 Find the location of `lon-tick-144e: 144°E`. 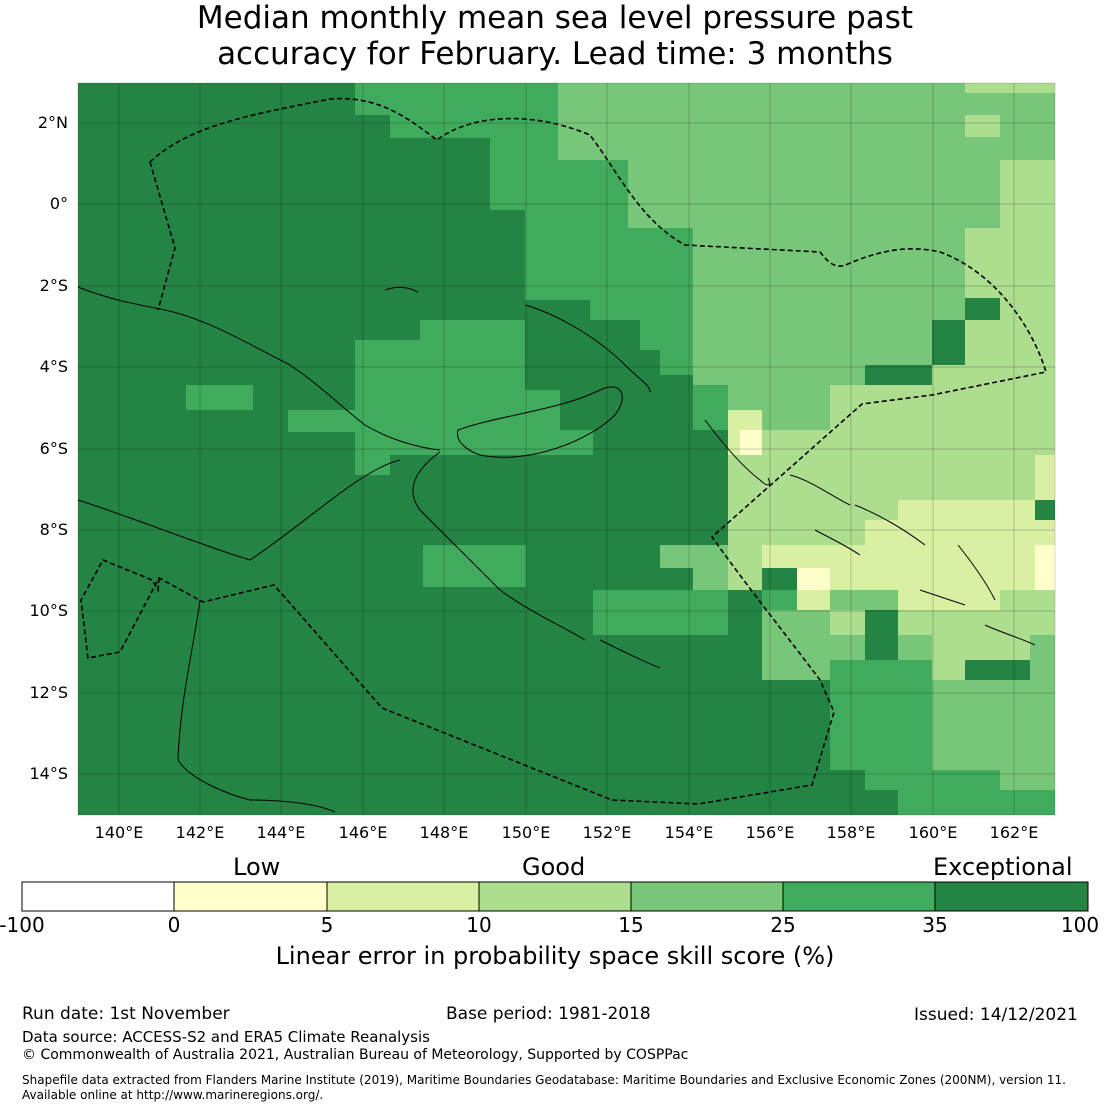

lon-tick-144e: 144°E is located at coordinates (281, 832).